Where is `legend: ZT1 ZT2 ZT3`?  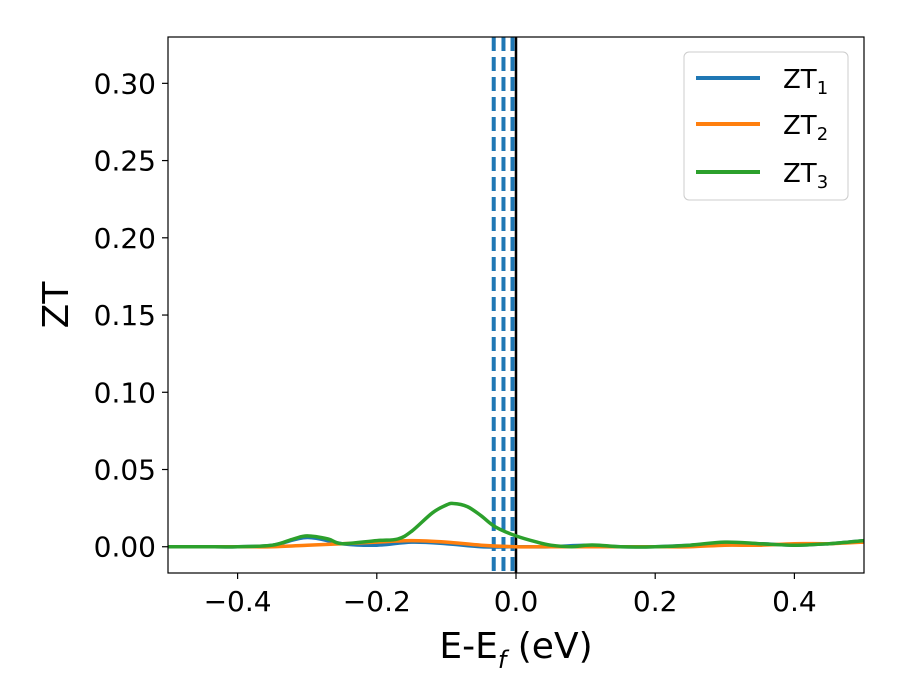
legend: ZT1 ZT2 ZT3 is located at coordinates (766, 126).